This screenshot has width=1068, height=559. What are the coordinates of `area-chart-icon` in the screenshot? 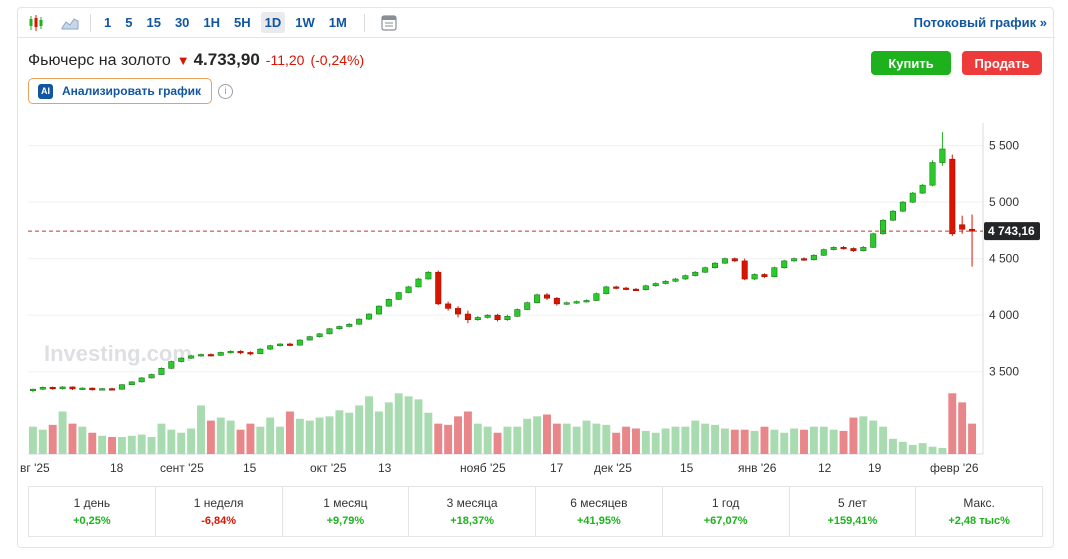 It's located at (70, 23).